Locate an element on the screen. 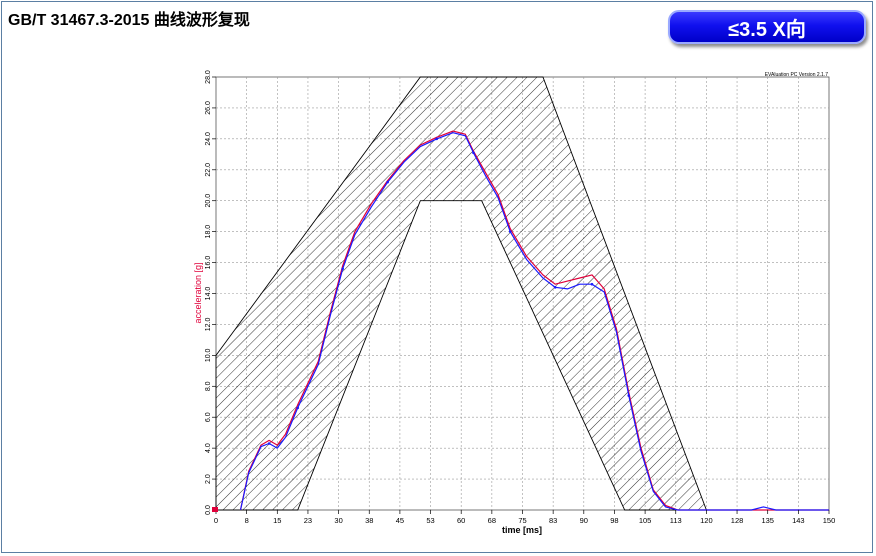 This screenshot has height=556, width=876. x-tick-label: 75 is located at coordinates (522, 520).